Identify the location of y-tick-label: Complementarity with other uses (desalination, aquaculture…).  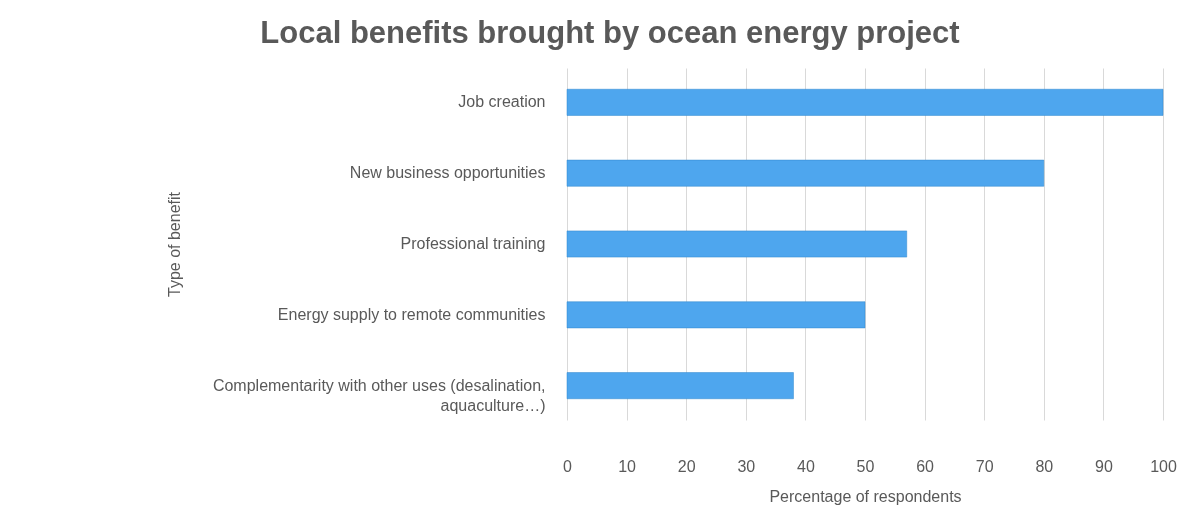
(379, 395).